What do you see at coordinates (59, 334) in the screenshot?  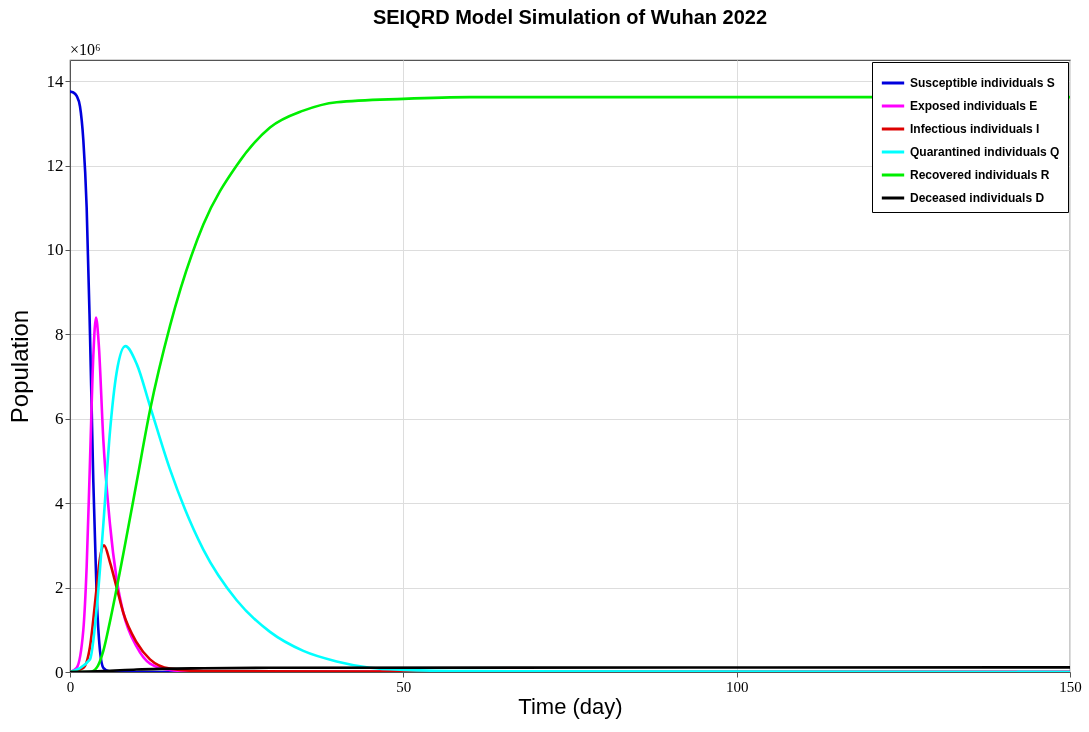 I see `y-tick-label: 8` at bounding box center [59, 334].